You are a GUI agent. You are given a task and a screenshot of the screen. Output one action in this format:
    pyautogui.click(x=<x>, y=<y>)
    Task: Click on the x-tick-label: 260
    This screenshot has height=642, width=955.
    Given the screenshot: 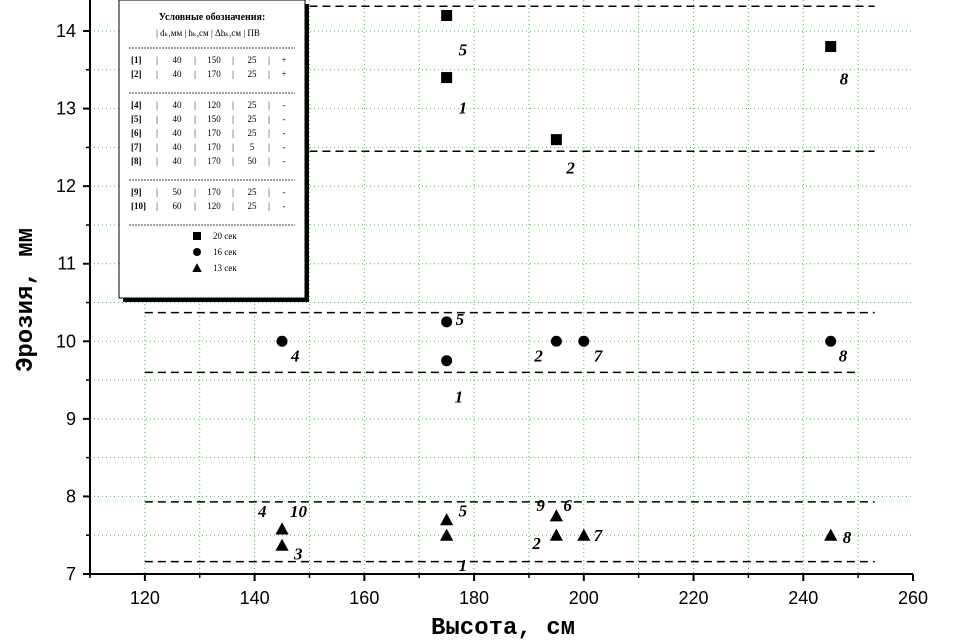 What is the action you would take?
    pyautogui.click(x=913, y=598)
    